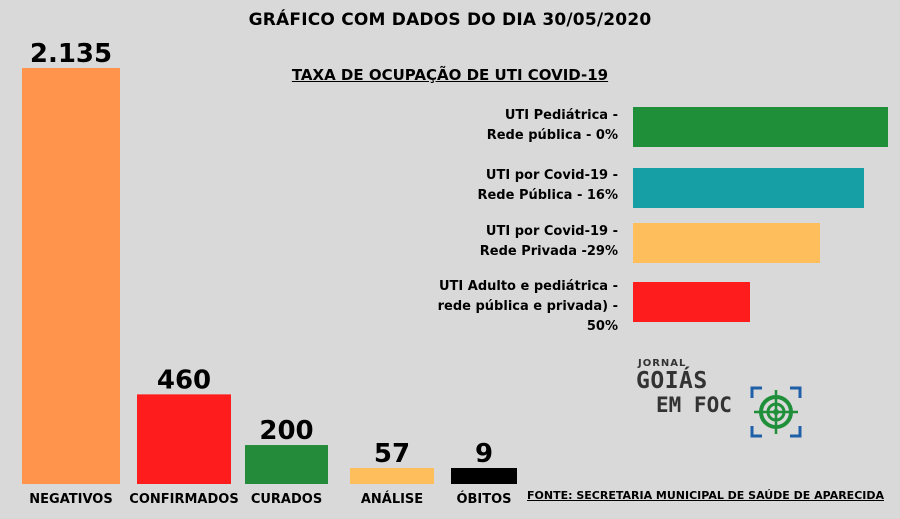 The height and width of the screenshot is (519, 900). Describe the element at coordinates (548, 241) in the screenshot. I see `uti-label-2: UTI por Covid-19 - Rede Privada -29%` at that location.